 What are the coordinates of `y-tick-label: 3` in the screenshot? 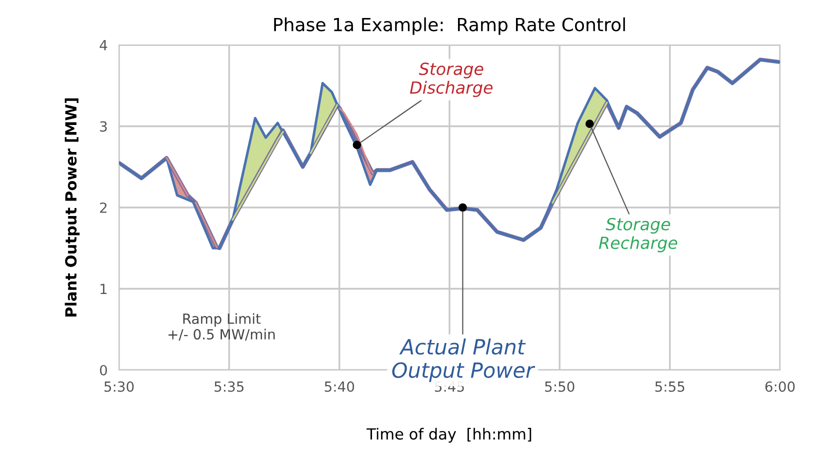 It's located at (103, 126).